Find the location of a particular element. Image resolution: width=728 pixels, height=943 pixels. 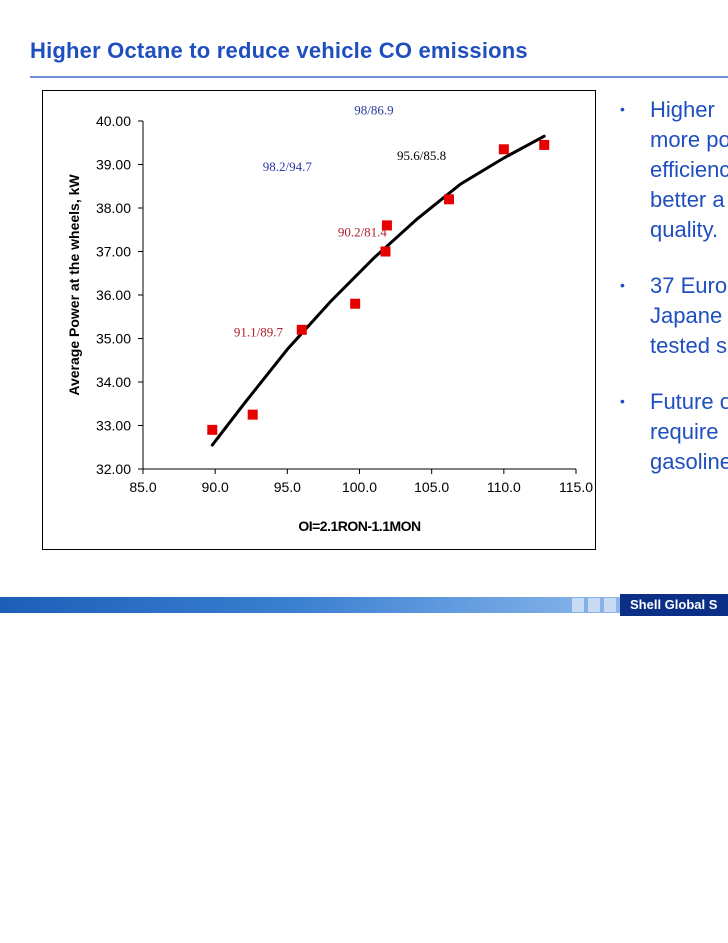

x-tick-label: 100.0 is located at coordinates (359, 487).